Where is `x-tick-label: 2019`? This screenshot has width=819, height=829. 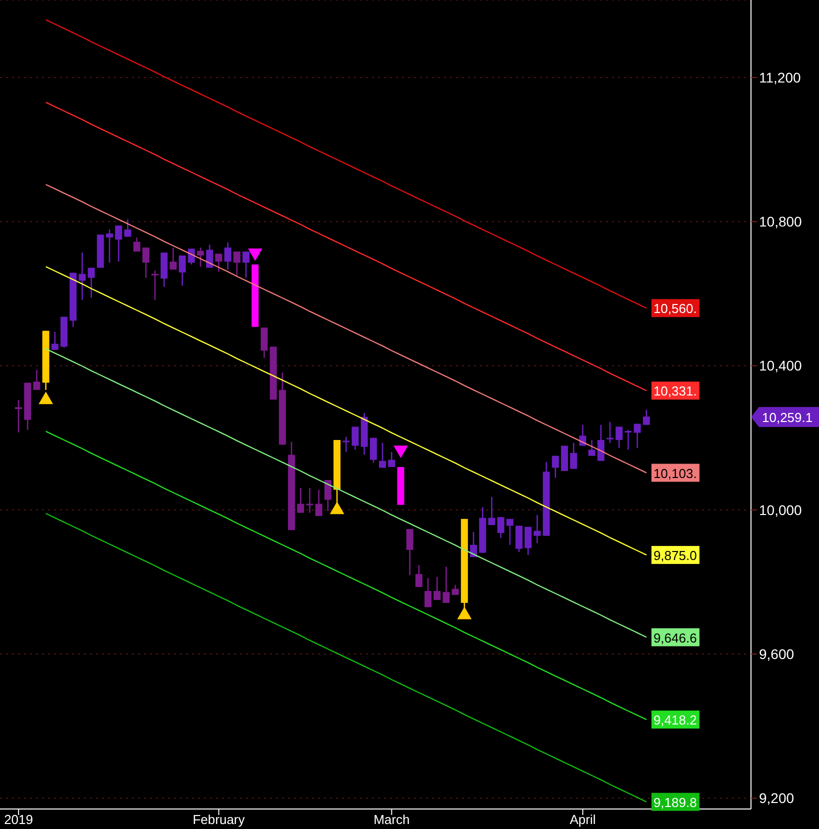
x-tick-label: 2019 is located at coordinates (19, 819).